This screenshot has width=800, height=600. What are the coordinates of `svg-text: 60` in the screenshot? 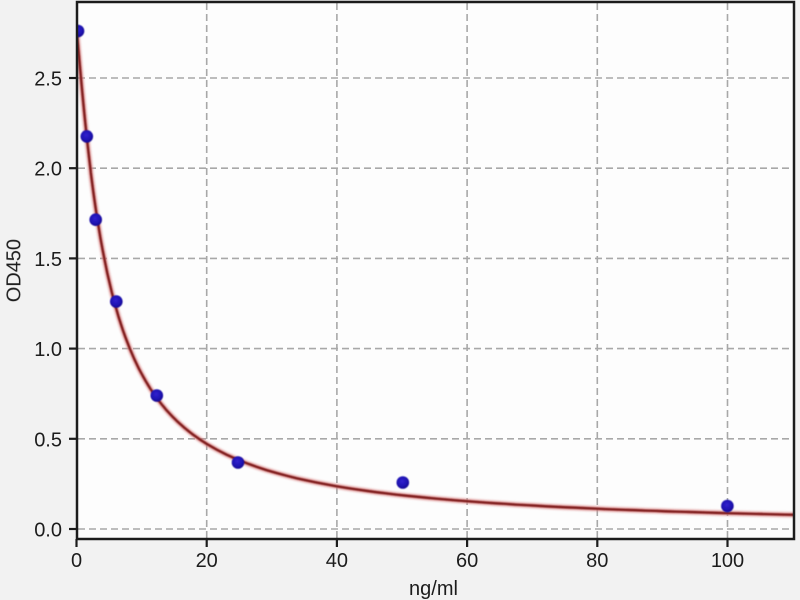 It's located at (467, 561).